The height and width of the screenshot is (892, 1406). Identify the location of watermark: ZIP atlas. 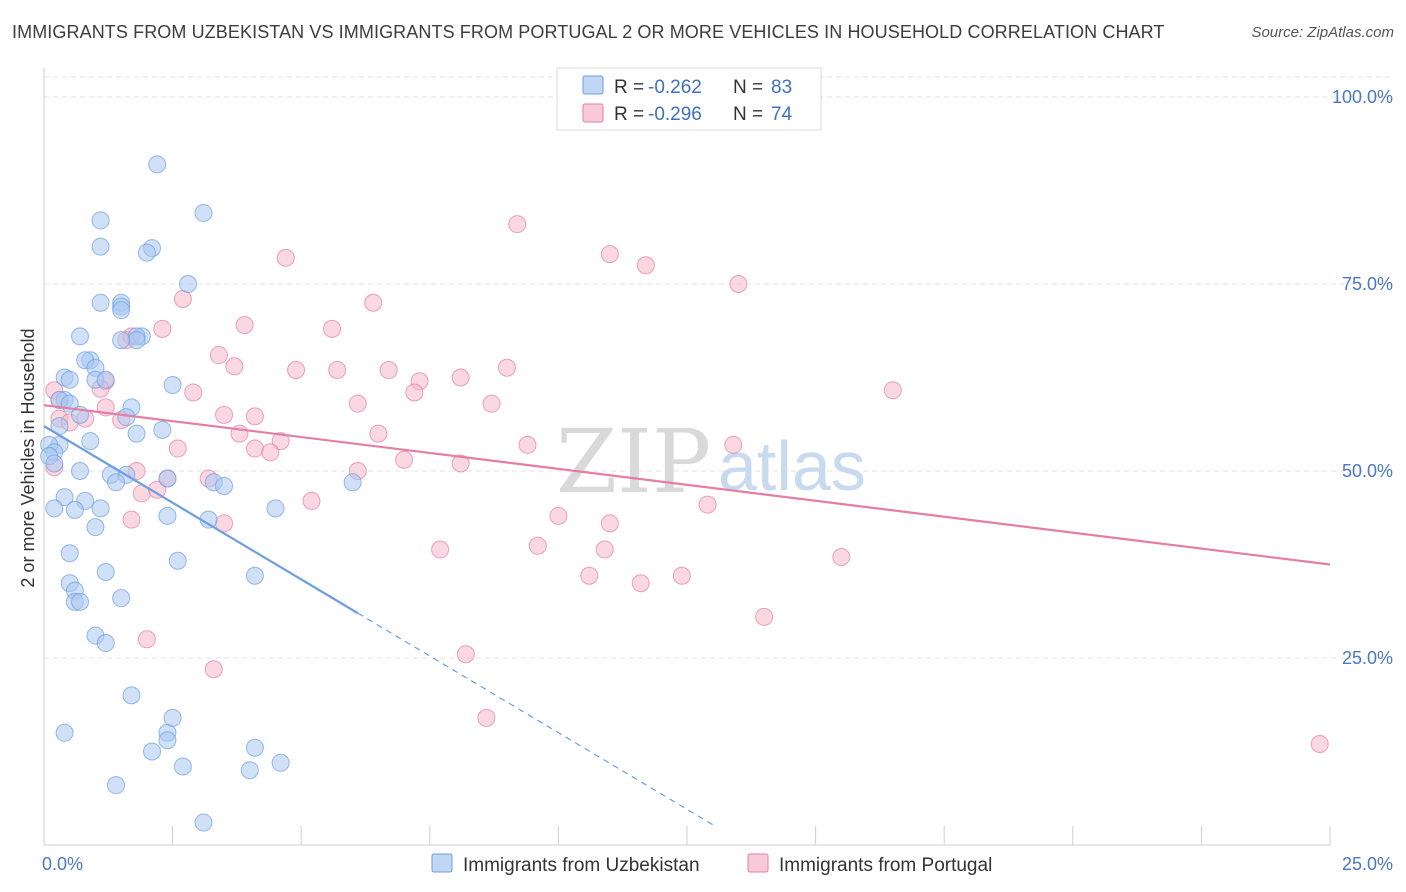
(711, 461).